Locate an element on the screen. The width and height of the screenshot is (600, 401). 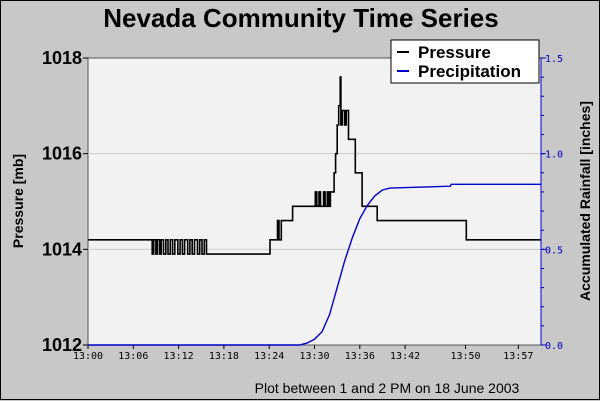
y-right-tick-label: 1.5 is located at coordinates (554, 59).